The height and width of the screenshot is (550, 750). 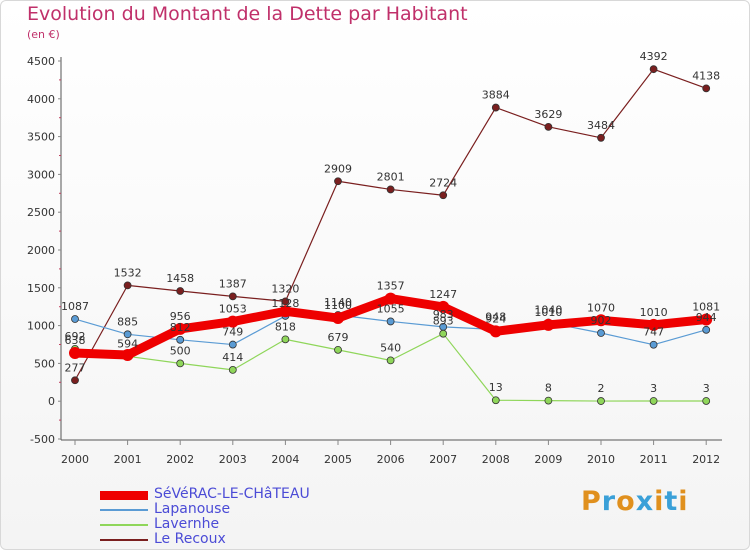 What do you see at coordinates (338, 337) in the screenshot?
I see `data-label: 679` at bounding box center [338, 337].